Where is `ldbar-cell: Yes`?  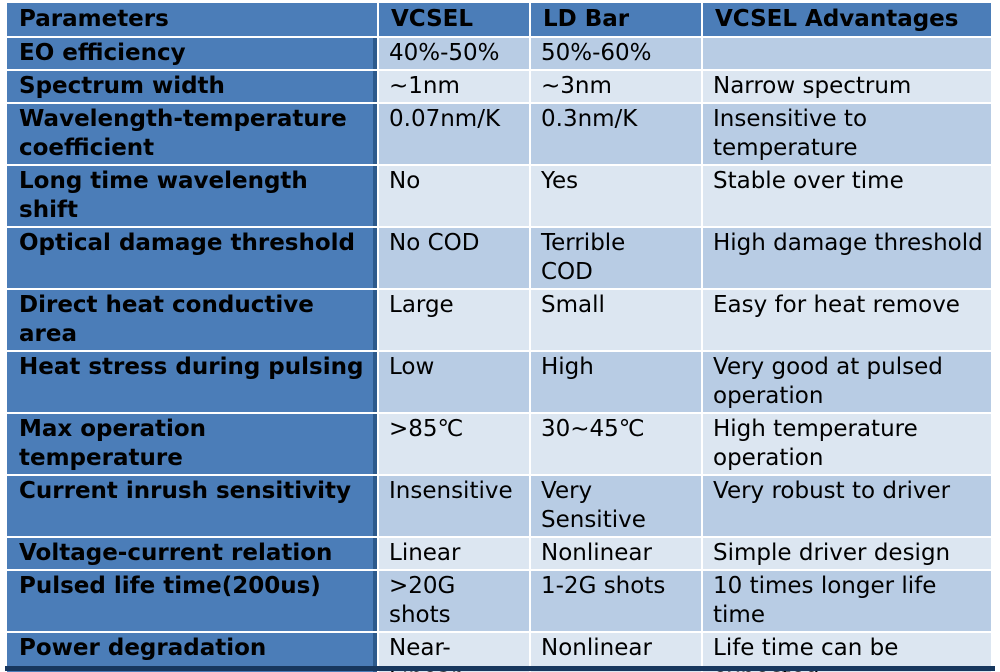
ldbar-cell: Yes is located at coordinates (616, 196).